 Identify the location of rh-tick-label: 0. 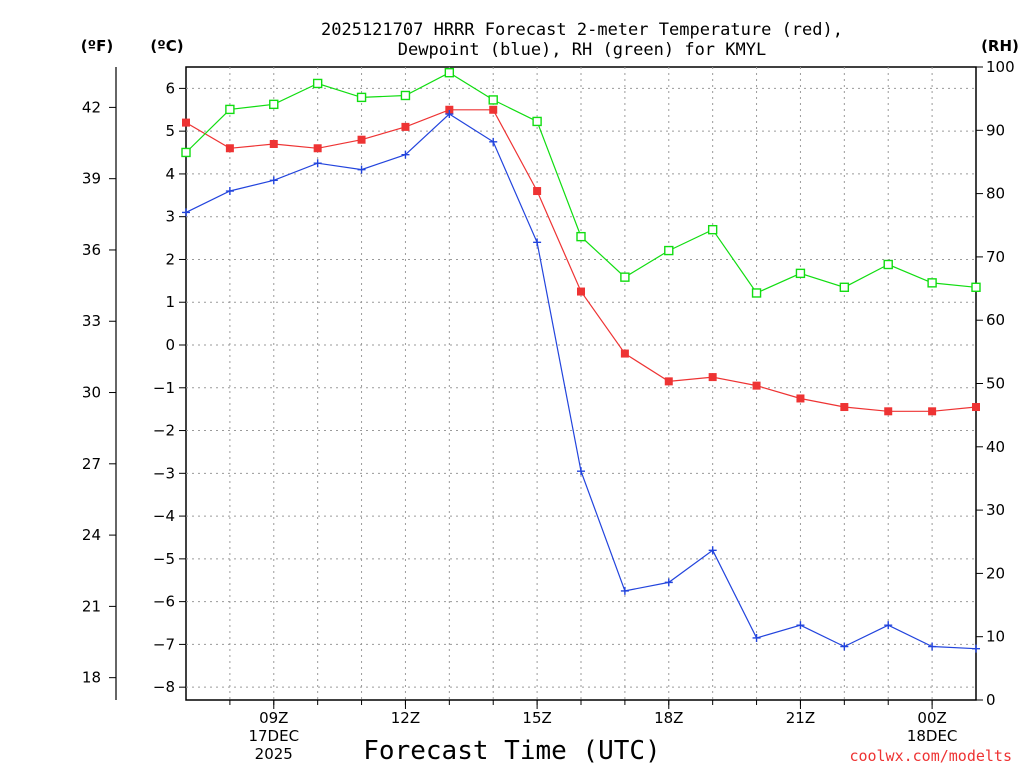
(991, 700).